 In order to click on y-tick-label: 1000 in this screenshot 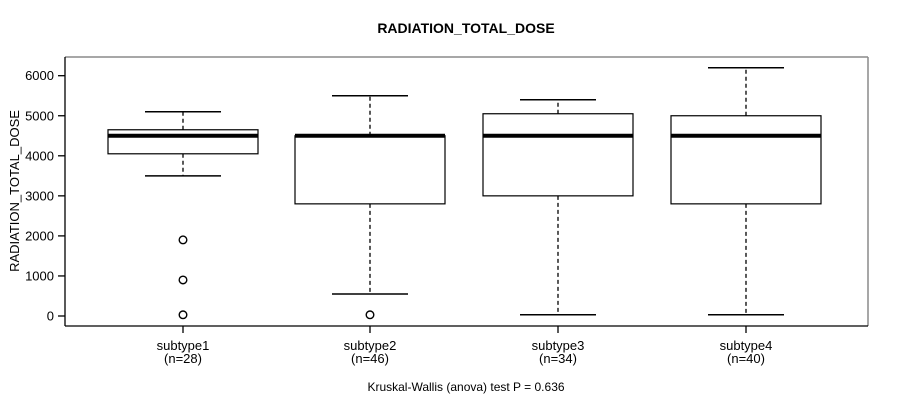, I will do `click(39, 275)`.